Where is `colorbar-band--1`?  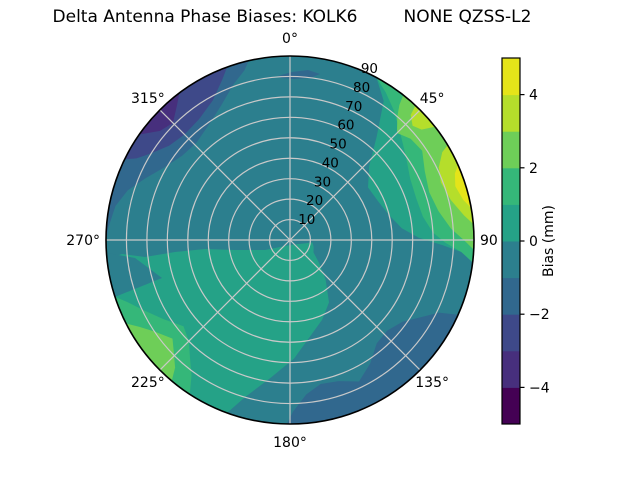
colorbar-band--1 is located at coordinates (511, 260).